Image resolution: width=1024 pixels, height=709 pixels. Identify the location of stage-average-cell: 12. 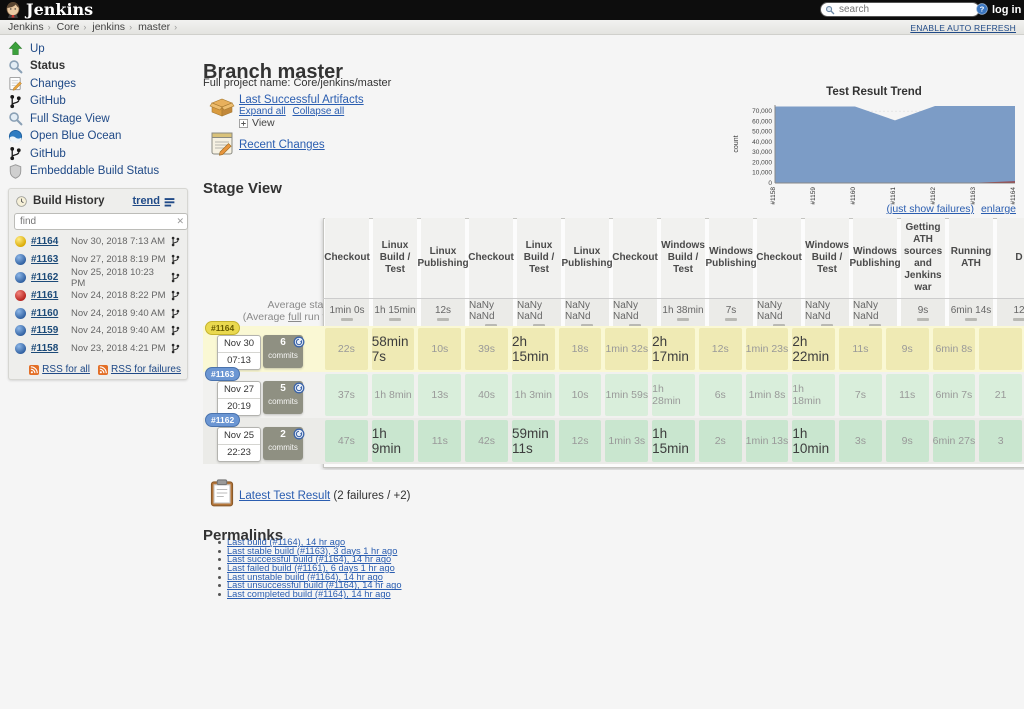
(1010, 313).